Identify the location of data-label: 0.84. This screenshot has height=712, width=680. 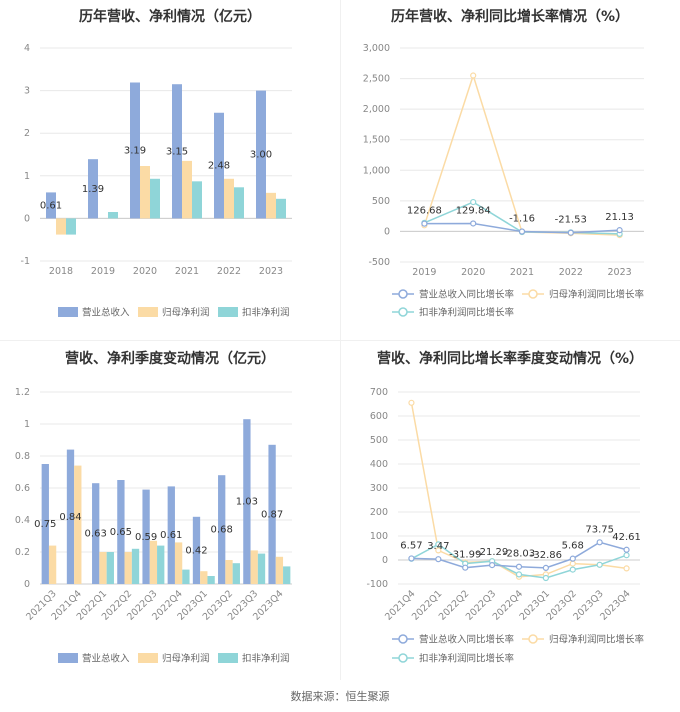
(70, 517).